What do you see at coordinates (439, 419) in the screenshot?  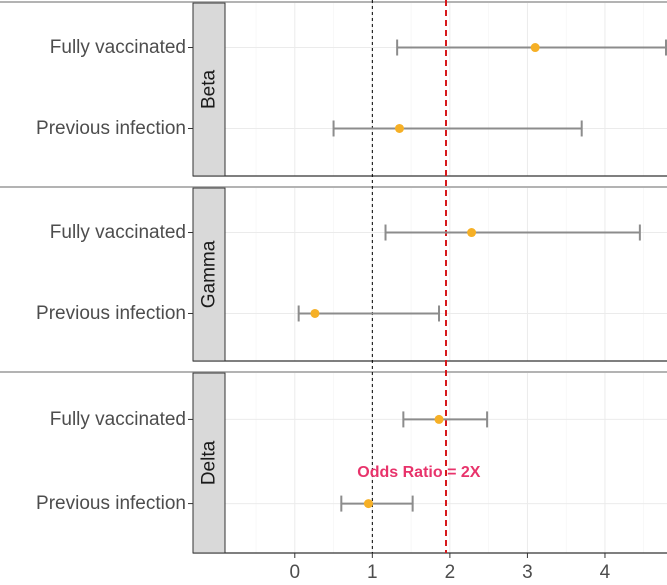 I see `estimate-point-delta-fully-vaccinated` at bounding box center [439, 419].